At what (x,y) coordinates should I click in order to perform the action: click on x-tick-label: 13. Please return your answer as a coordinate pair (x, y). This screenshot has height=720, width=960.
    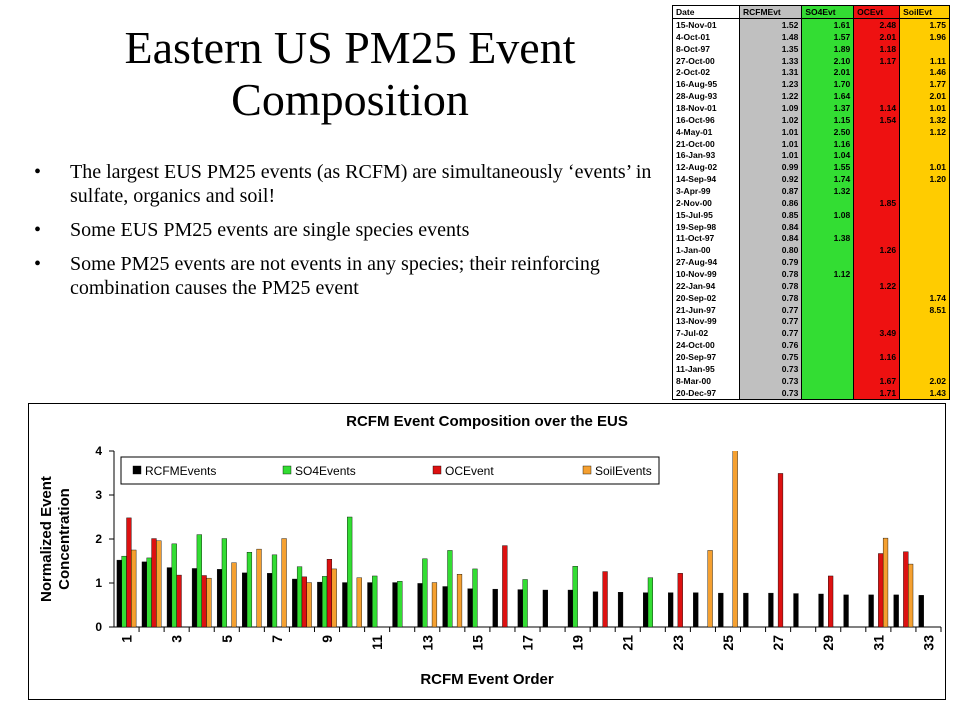
    Looking at the image, I should click on (427, 643).